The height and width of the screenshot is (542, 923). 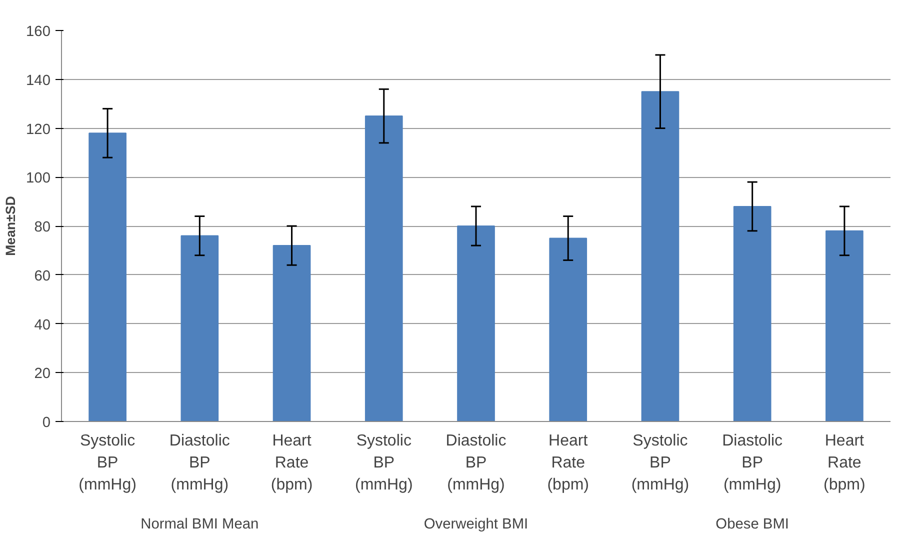 What do you see at coordinates (42, 276) in the screenshot?
I see `y-tick-label: 60` at bounding box center [42, 276].